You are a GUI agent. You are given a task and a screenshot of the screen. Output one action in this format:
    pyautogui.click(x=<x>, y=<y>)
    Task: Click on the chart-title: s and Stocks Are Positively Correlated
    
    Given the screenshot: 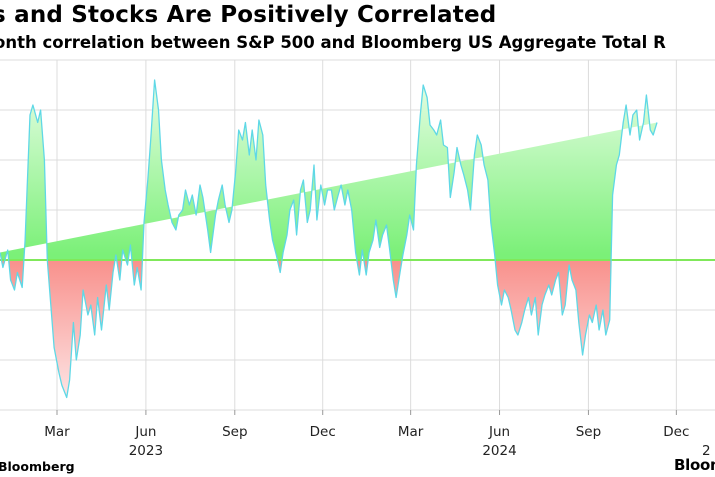 What is the action you would take?
    pyautogui.click(x=248, y=15)
    